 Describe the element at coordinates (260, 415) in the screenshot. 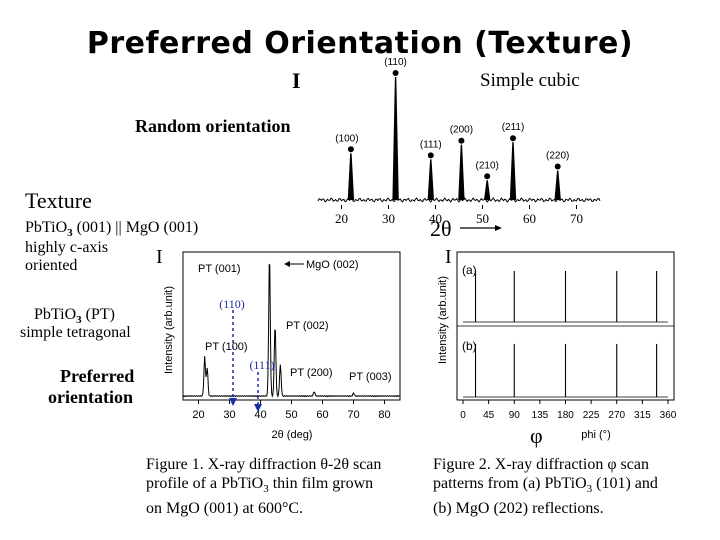

I see `fig1-tick-label: 40` at that location.